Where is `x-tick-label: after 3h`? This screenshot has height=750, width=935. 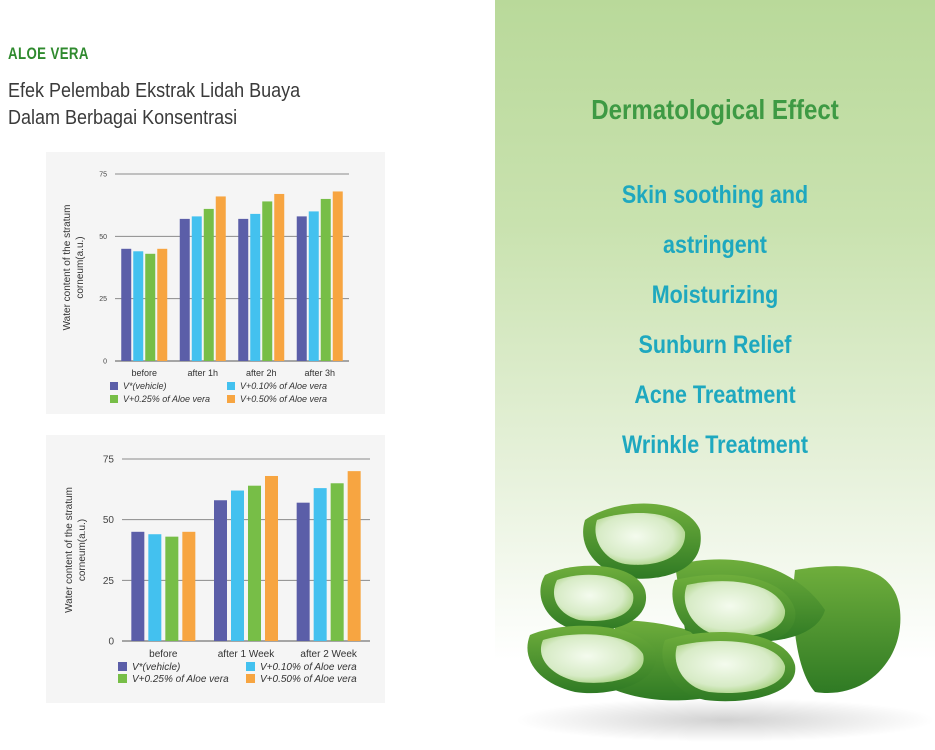
x-tick-label: after 3h is located at coordinates (319, 373).